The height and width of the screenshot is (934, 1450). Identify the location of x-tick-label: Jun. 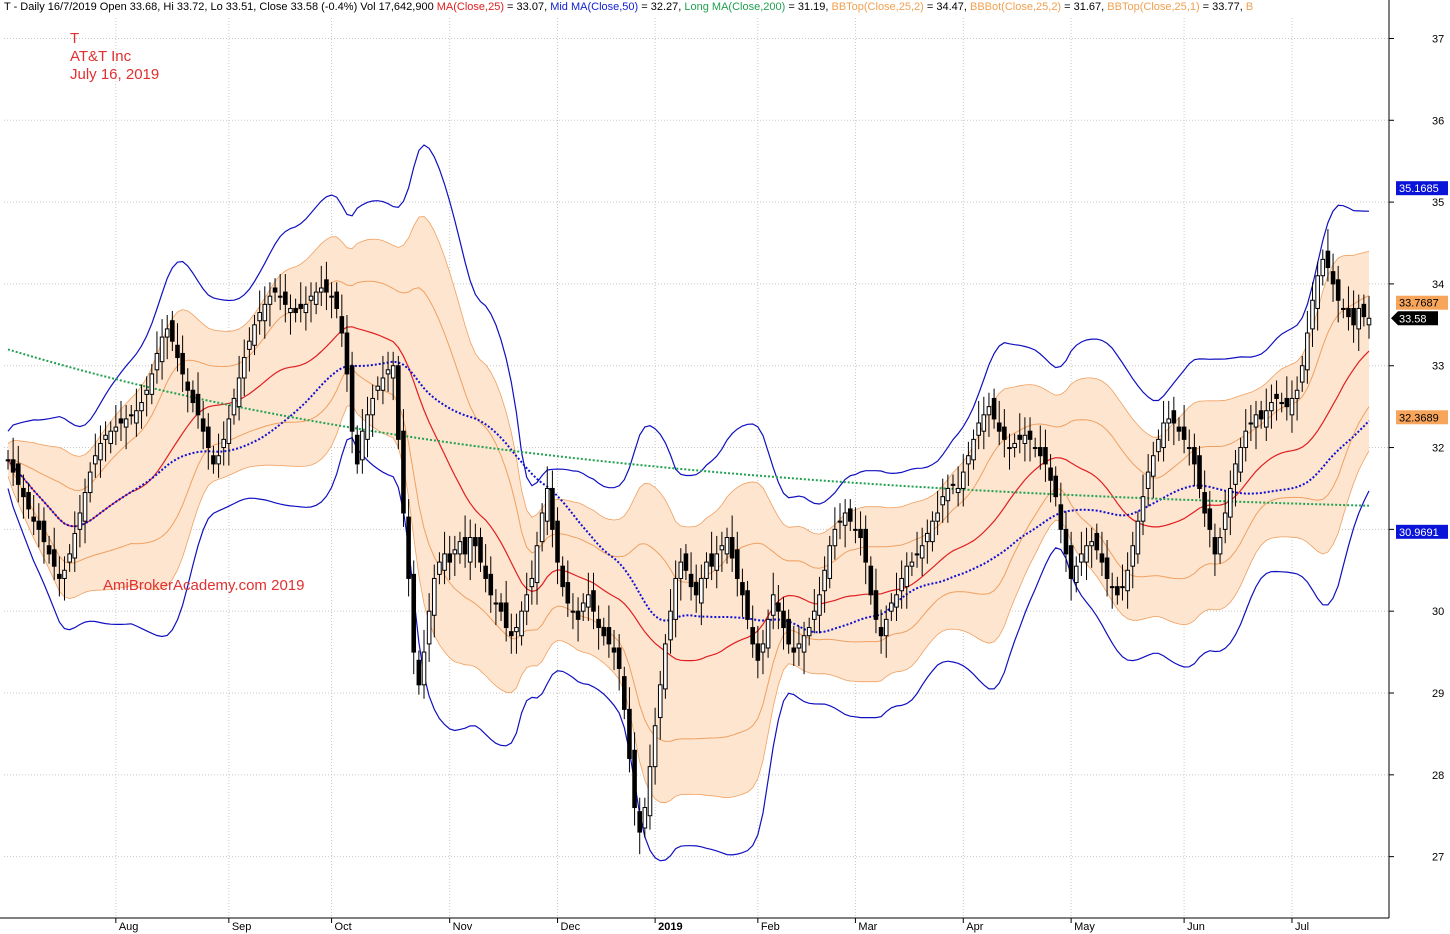
(1196, 927).